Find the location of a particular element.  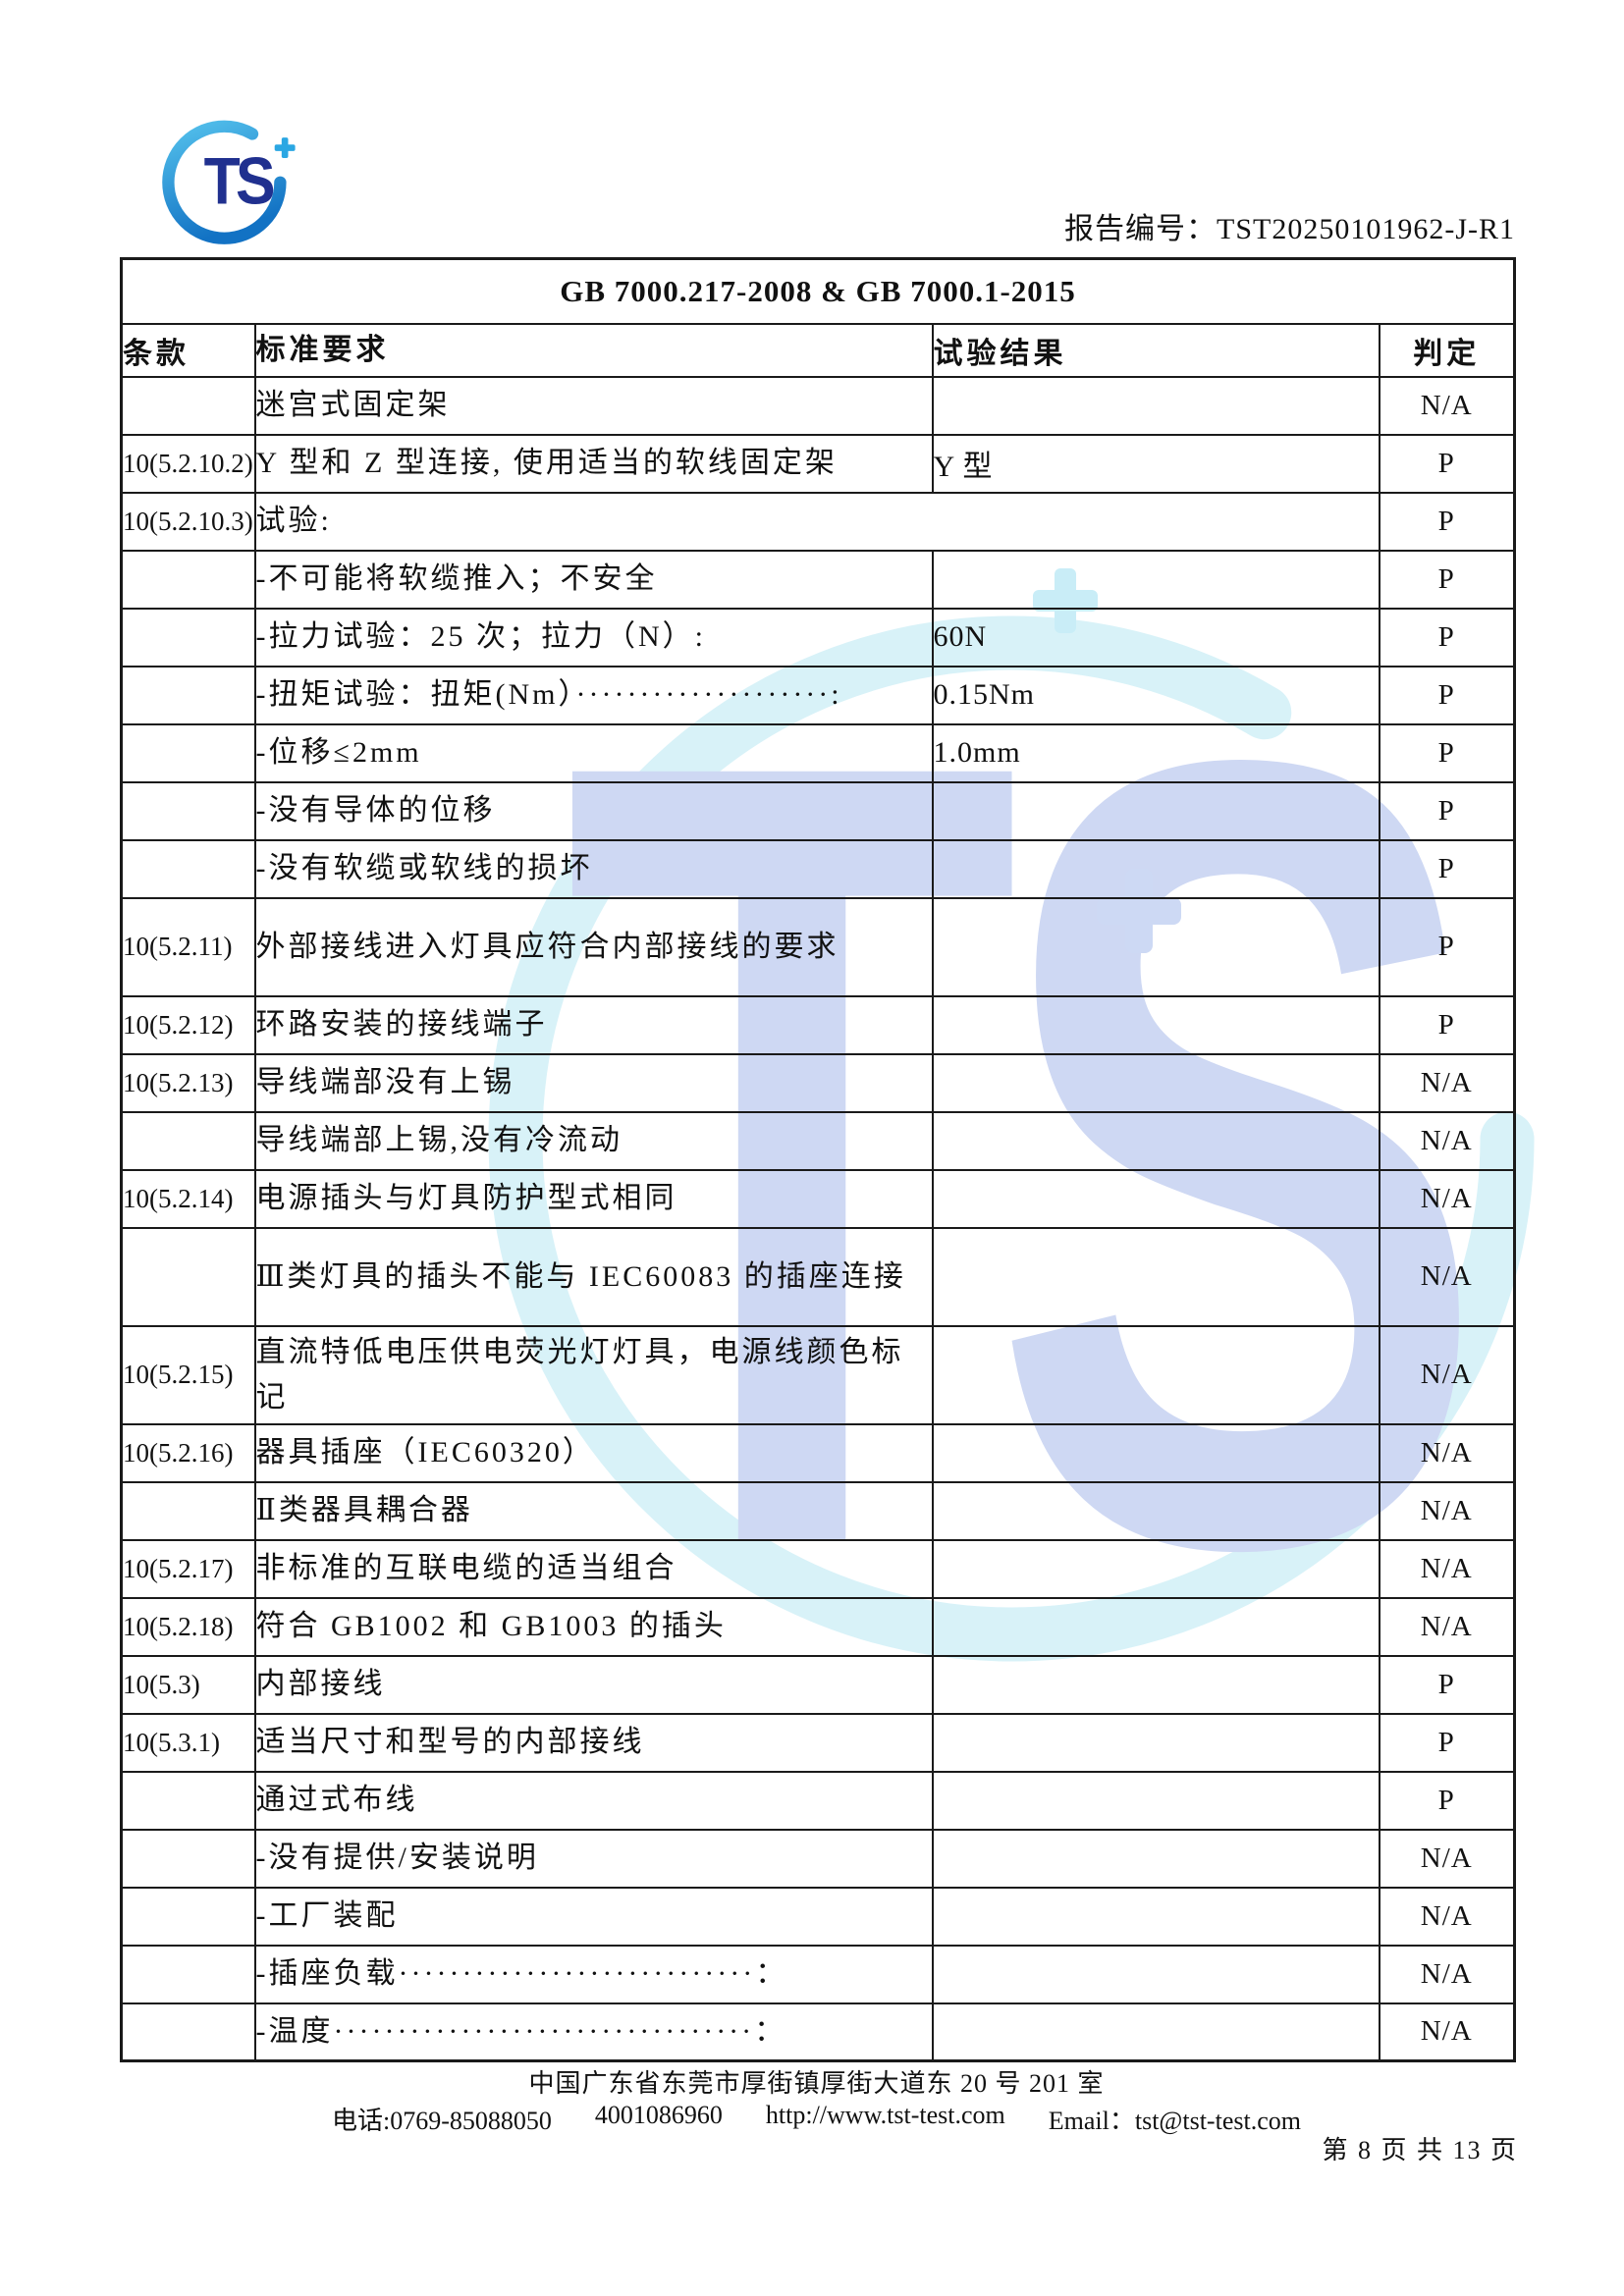

table-row: 10(5.2.14) 电源插头与灯具防护型式相同 N/A is located at coordinates (818, 1198).